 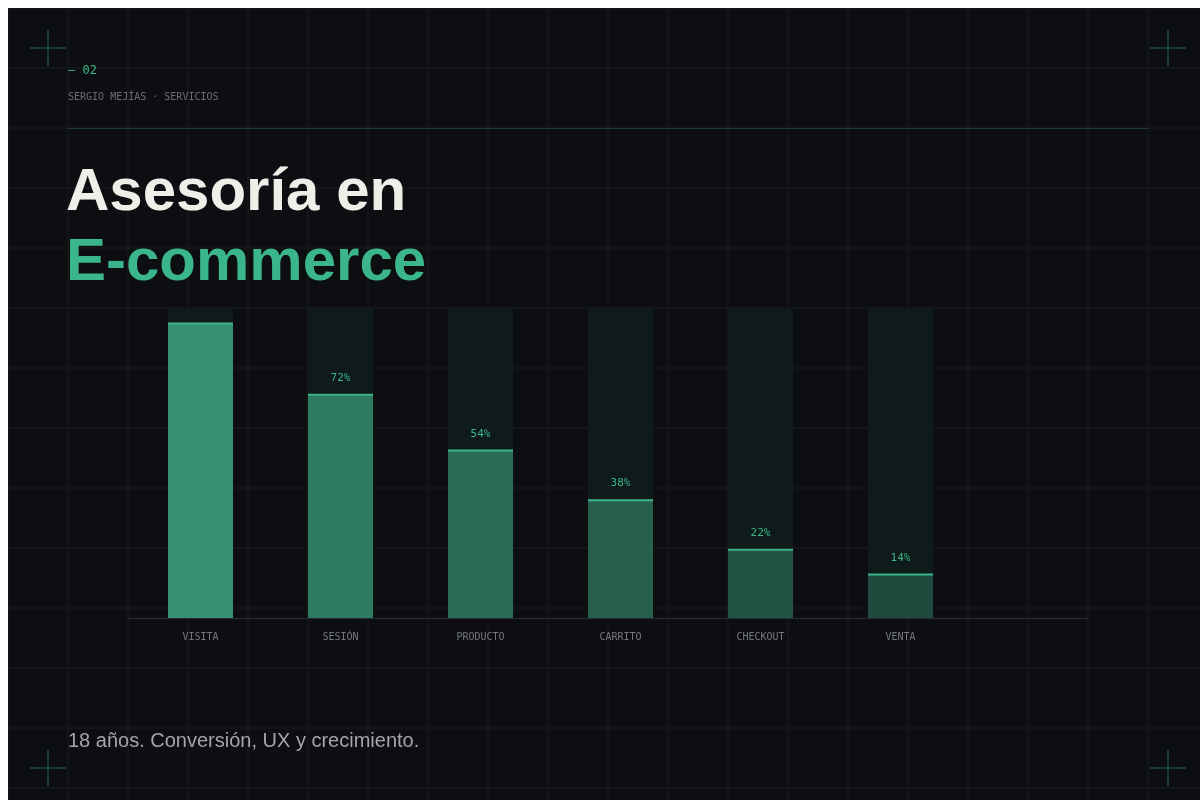 What do you see at coordinates (620, 483) in the screenshot?
I see `data-label: 38%` at bounding box center [620, 483].